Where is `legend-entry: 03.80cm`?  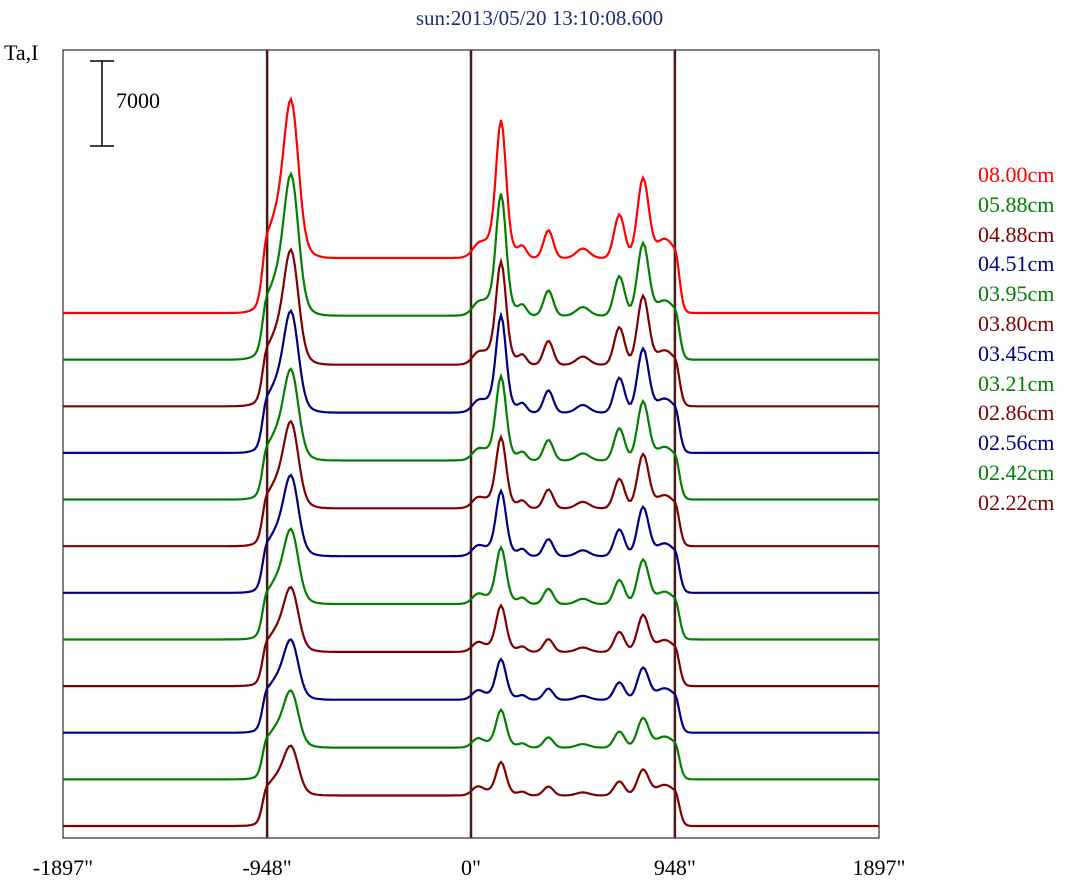
legend-entry: 03.80cm is located at coordinates (1016, 323).